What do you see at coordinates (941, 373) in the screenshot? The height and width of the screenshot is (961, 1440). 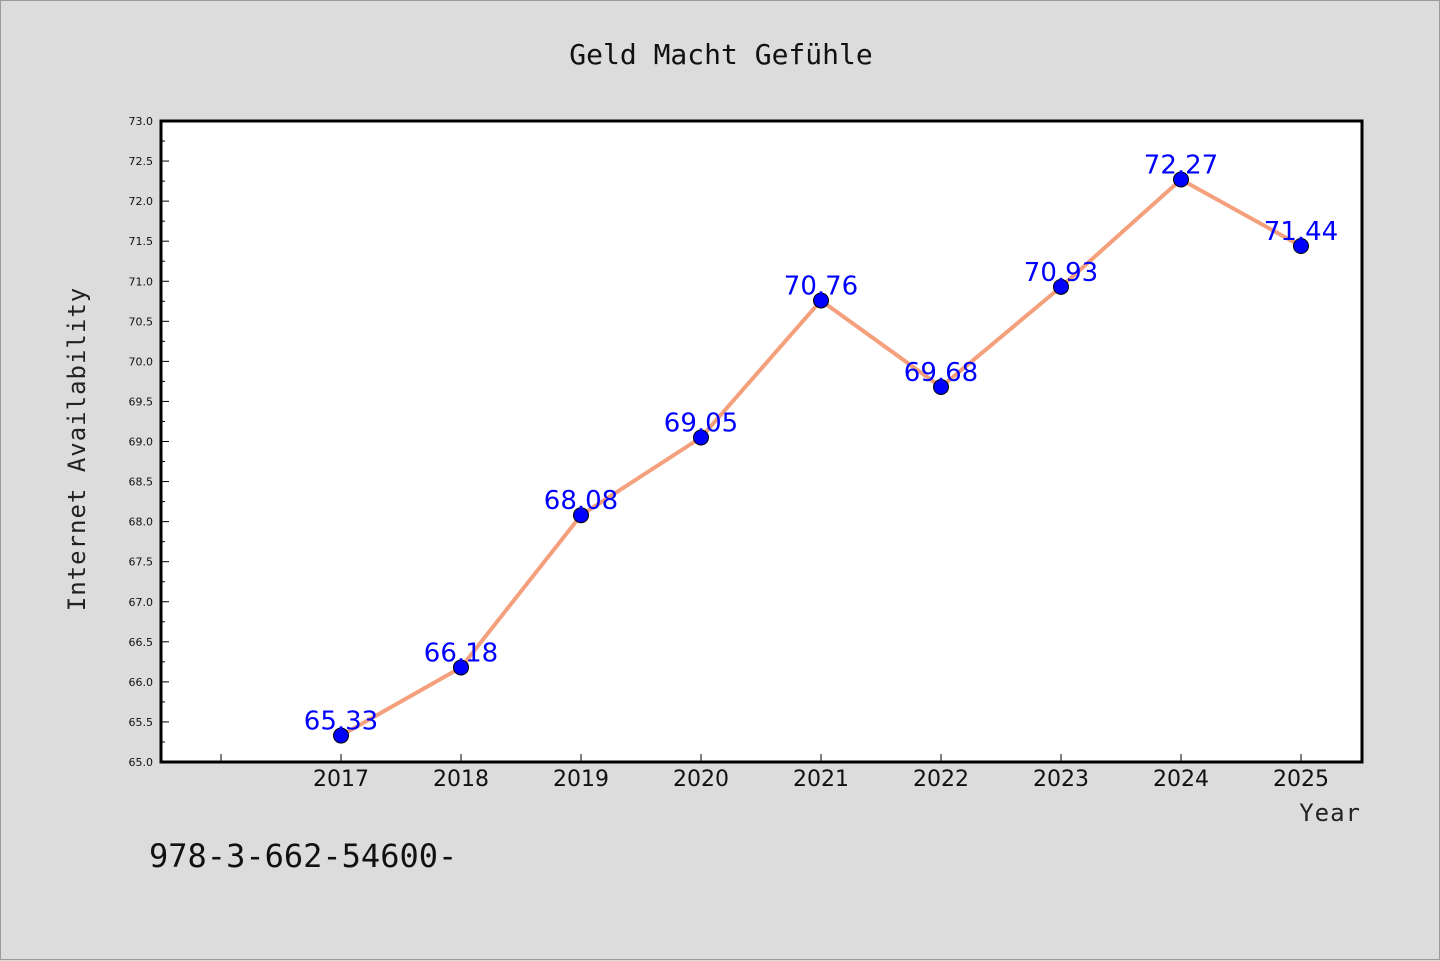 I see `data-label: 69.68` at bounding box center [941, 373].